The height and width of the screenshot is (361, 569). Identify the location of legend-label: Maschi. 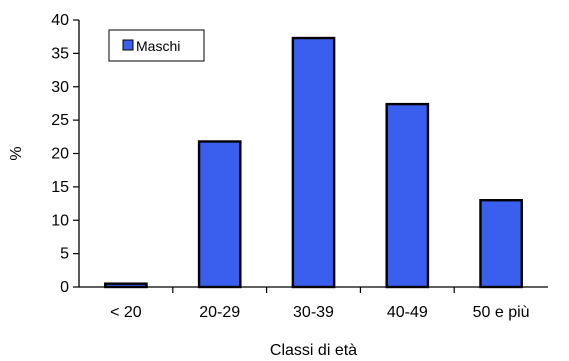
(158, 46).